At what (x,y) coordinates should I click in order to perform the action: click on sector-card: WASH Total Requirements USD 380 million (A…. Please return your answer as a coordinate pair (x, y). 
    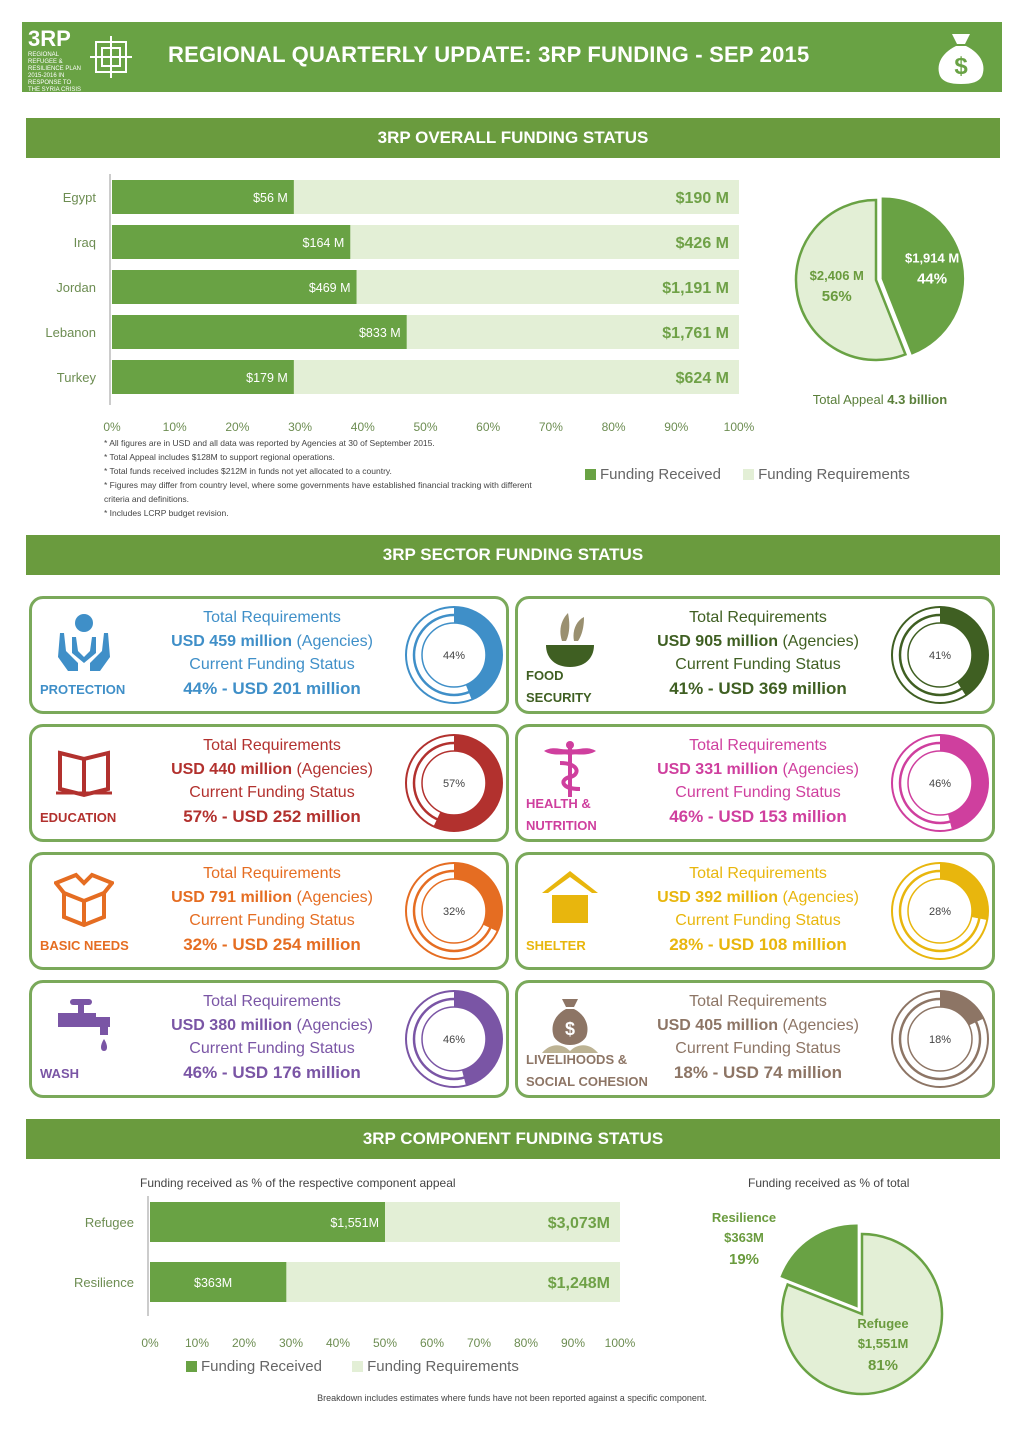
    Looking at the image, I should click on (269, 1039).